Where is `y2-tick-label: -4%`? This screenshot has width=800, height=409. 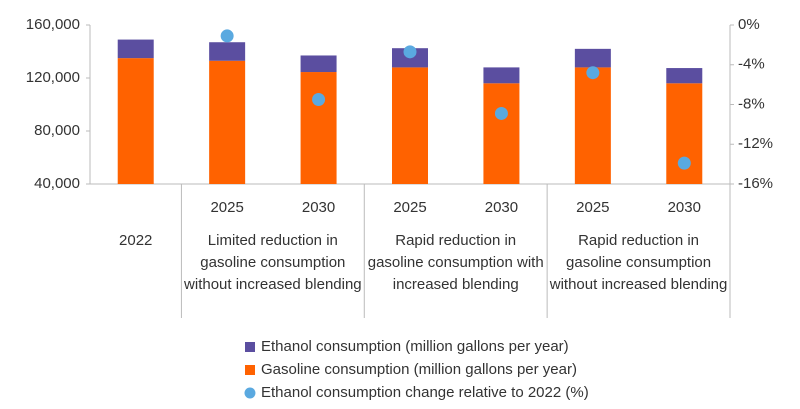
y2-tick-label: -4% is located at coordinates (751, 64).